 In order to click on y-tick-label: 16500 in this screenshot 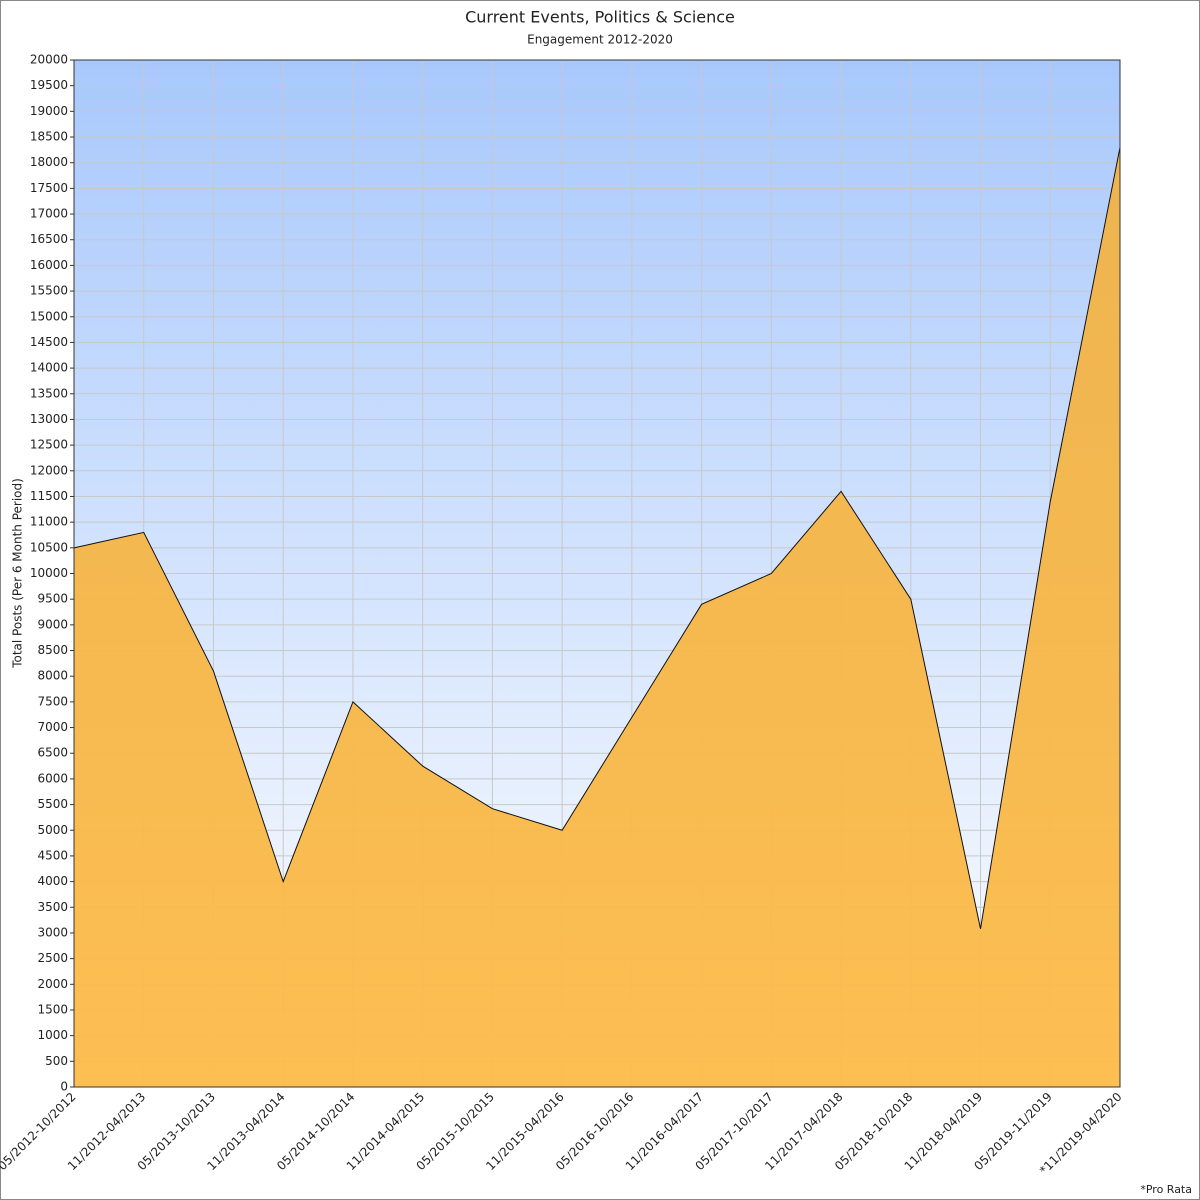, I will do `click(49, 239)`.